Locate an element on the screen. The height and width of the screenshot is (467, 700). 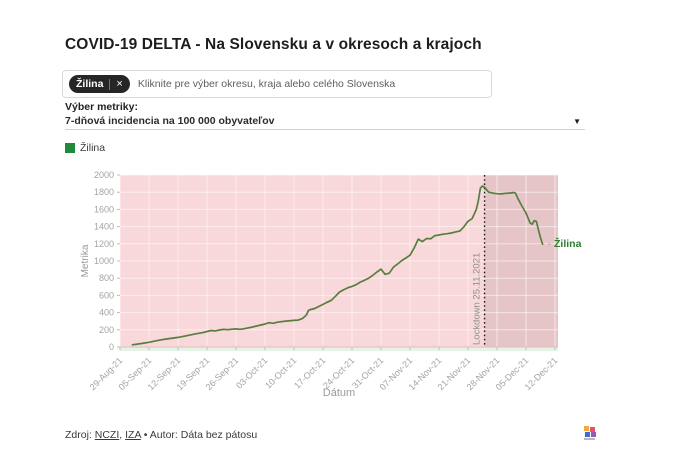
legend-swatch is located at coordinates (70, 148).